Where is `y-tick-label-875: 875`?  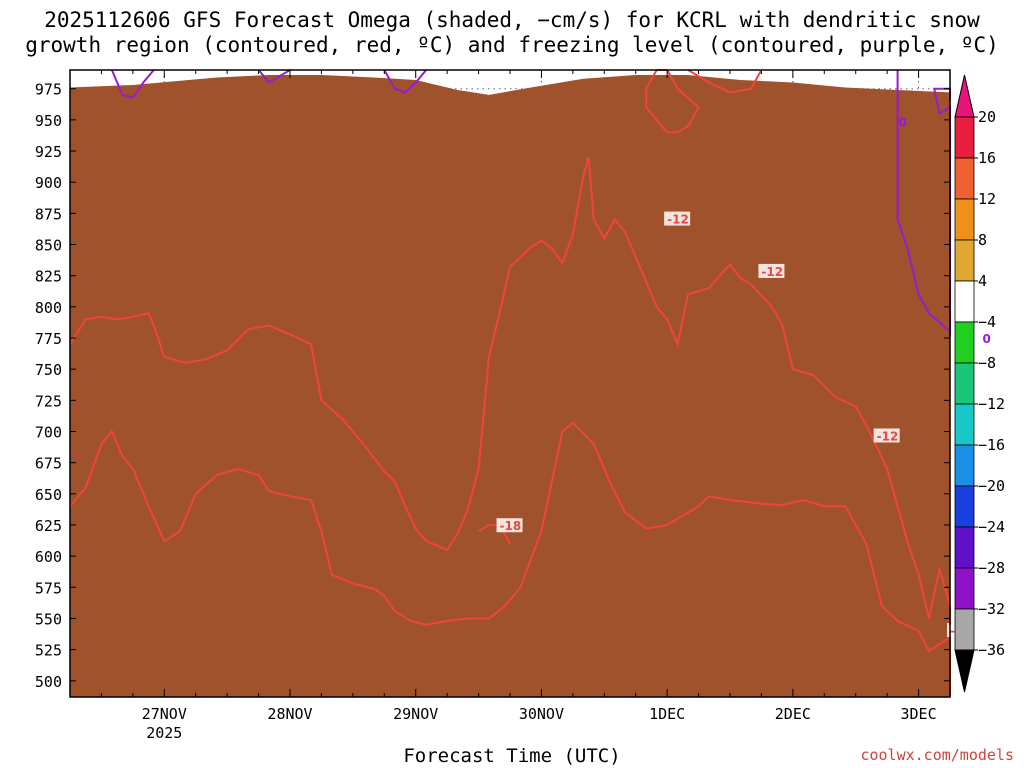
y-tick-label-875: 875 is located at coordinates (48, 214).